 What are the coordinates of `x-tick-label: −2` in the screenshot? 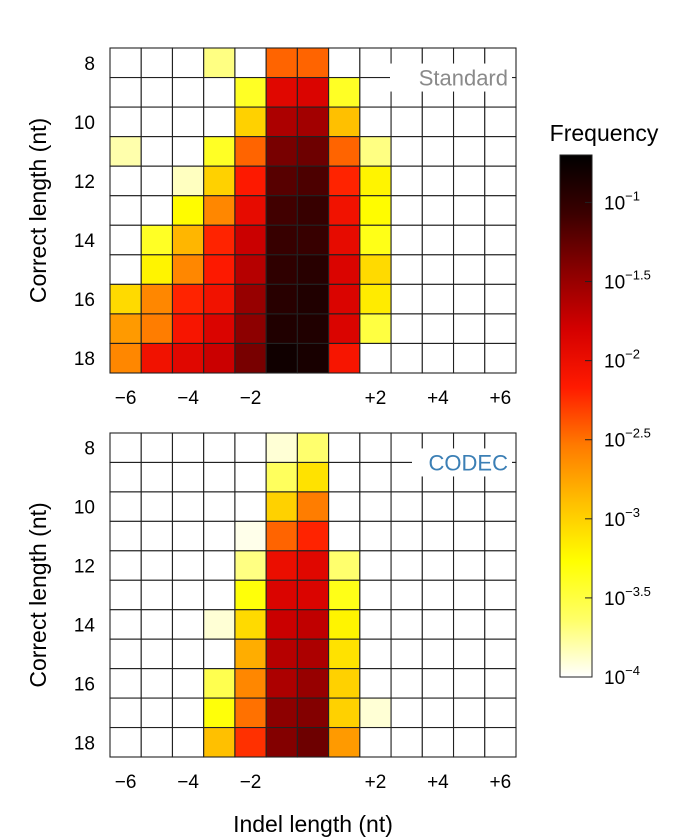 It's located at (251, 782).